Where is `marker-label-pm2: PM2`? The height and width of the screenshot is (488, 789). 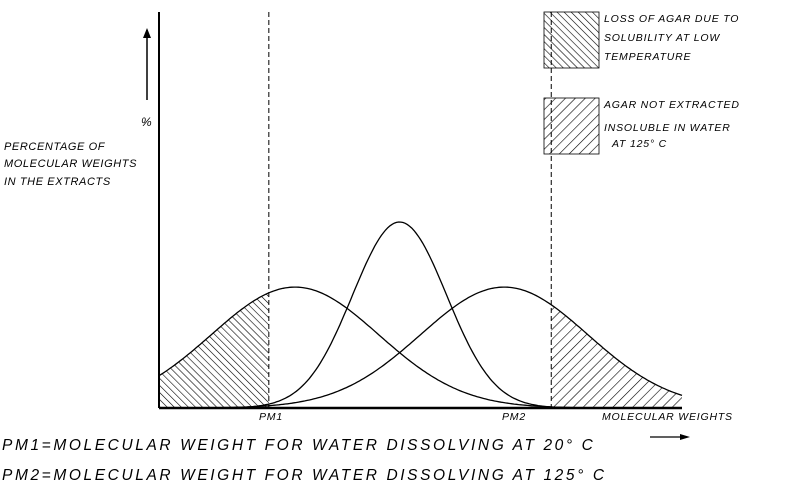
marker-label-pm2: PM2 is located at coordinates (514, 417).